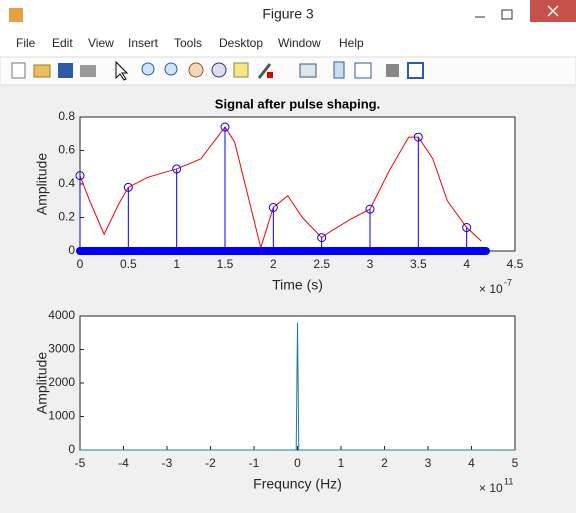  Describe the element at coordinates (122, 70) in the screenshot. I see `pointer-icon` at that location.